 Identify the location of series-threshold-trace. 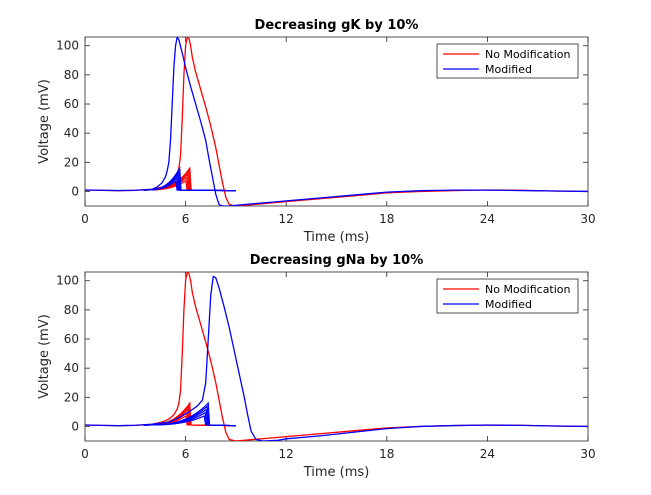
(189, 414).